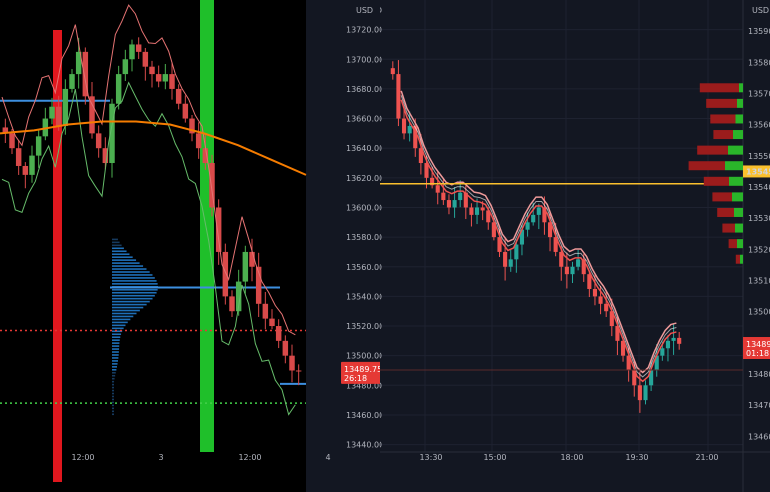 This screenshot has width=770, height=492. Describe the element at coordinates (759, 125) in the screenshot. I see `edge-price-label: 13560.00` at that location.